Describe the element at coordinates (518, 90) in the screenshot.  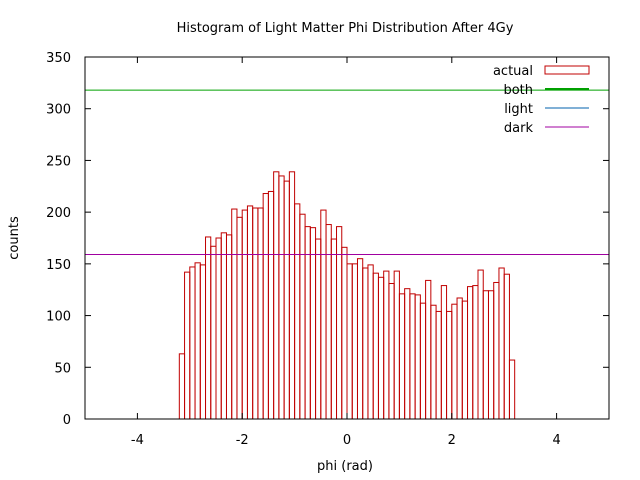
I see `legend-label: both` at that location.